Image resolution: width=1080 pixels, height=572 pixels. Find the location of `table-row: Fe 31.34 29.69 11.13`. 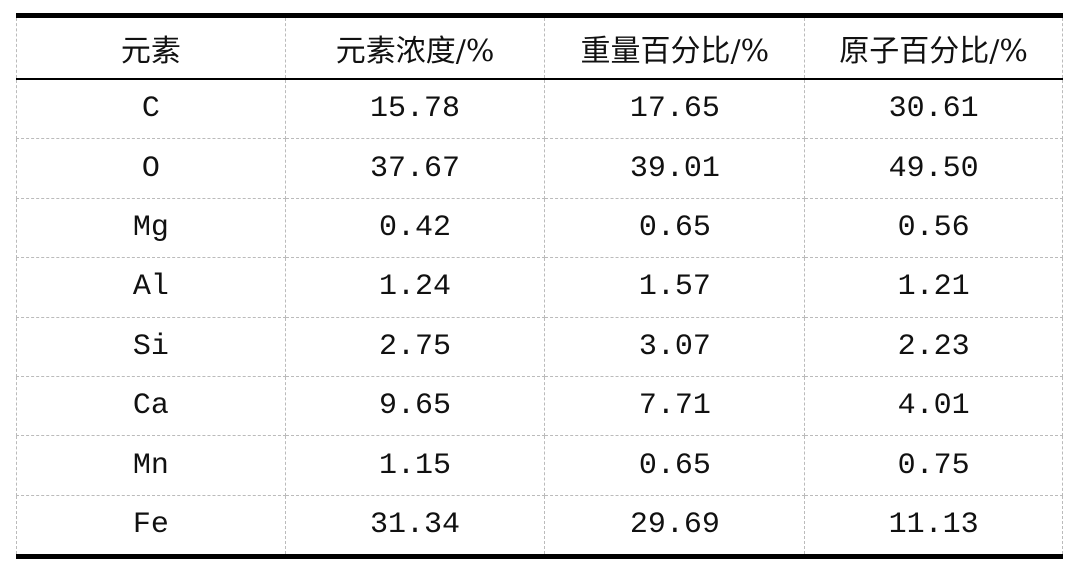

table-row: Fe 31.34 29.69 11.13 is located at coordinates (539, 526).